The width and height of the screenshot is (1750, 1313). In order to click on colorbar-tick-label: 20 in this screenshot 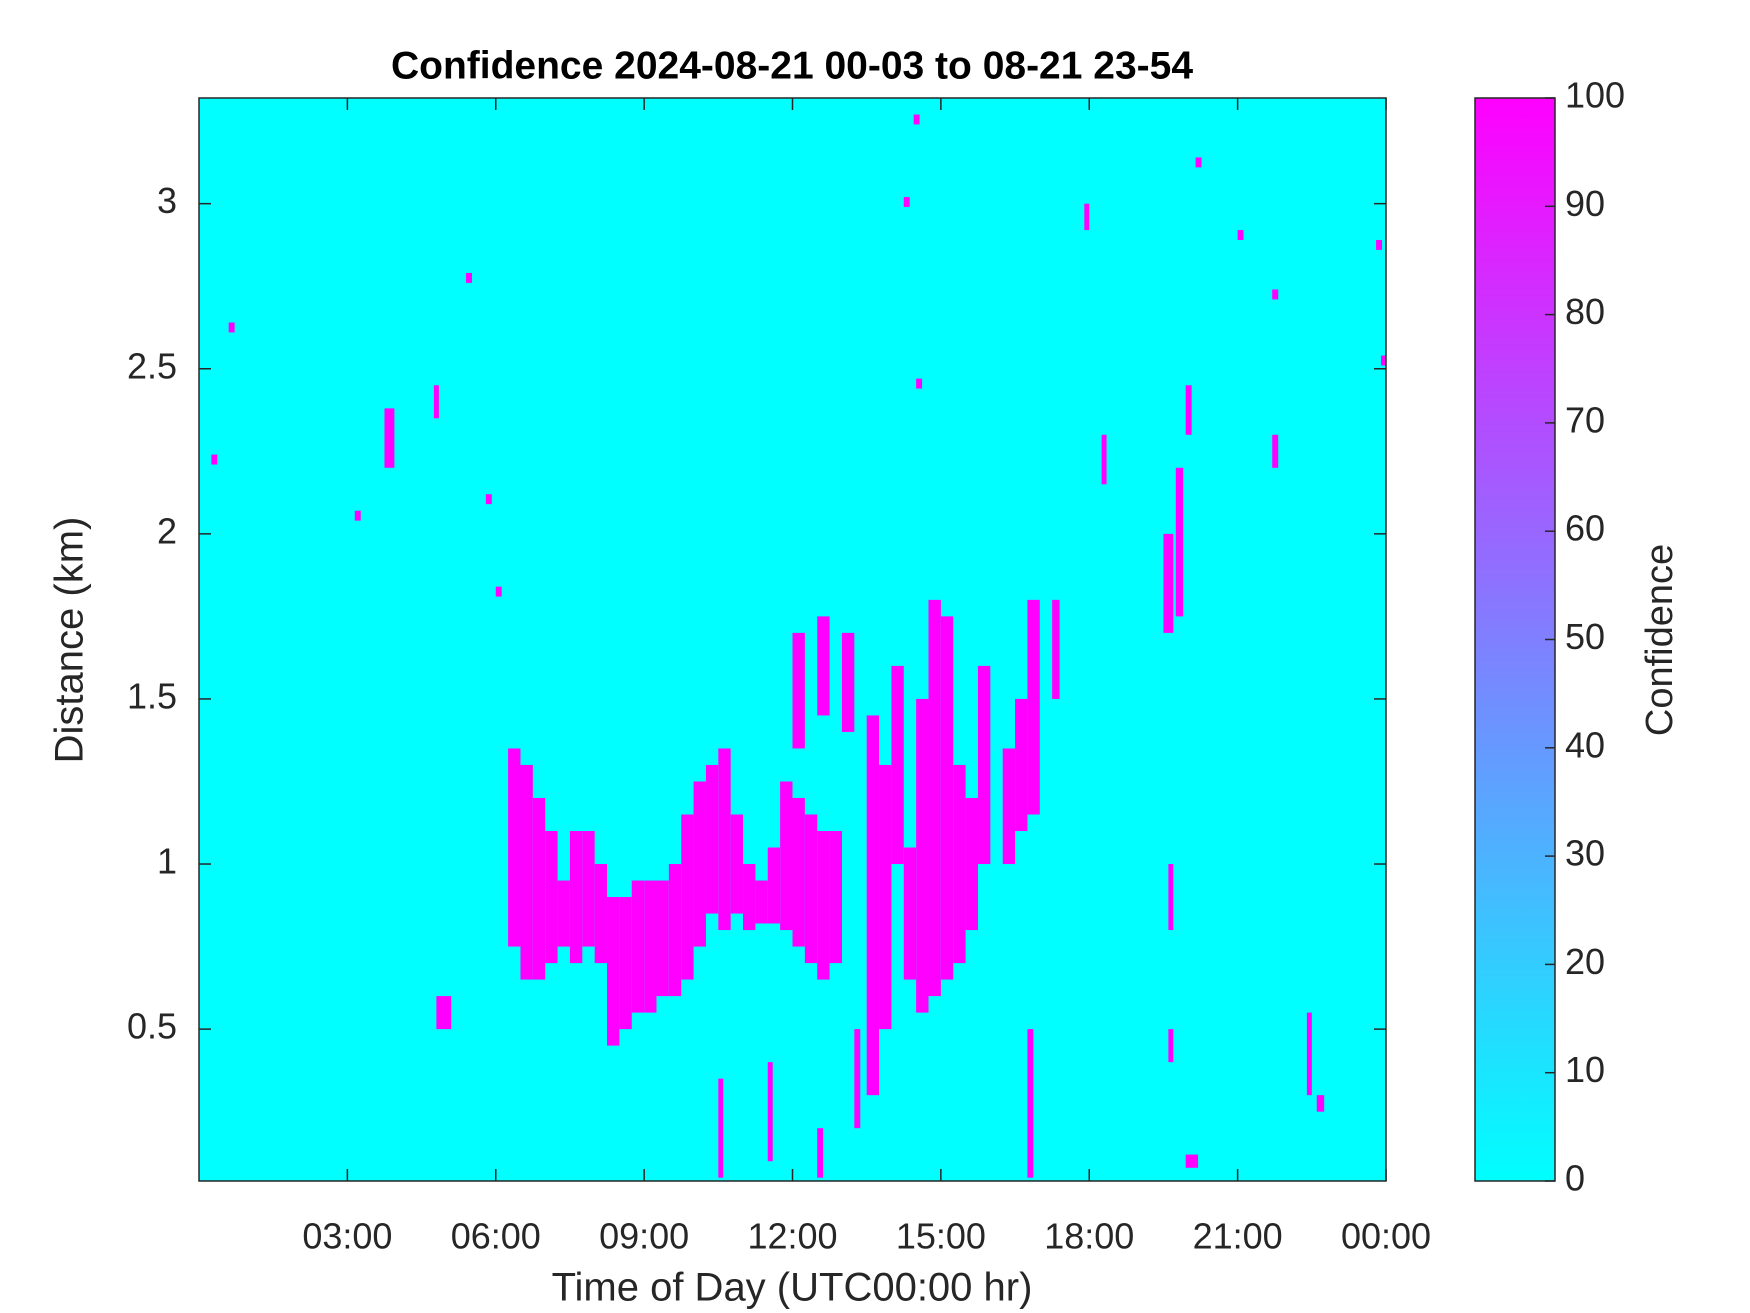, I will do `click(1585, 961)`.